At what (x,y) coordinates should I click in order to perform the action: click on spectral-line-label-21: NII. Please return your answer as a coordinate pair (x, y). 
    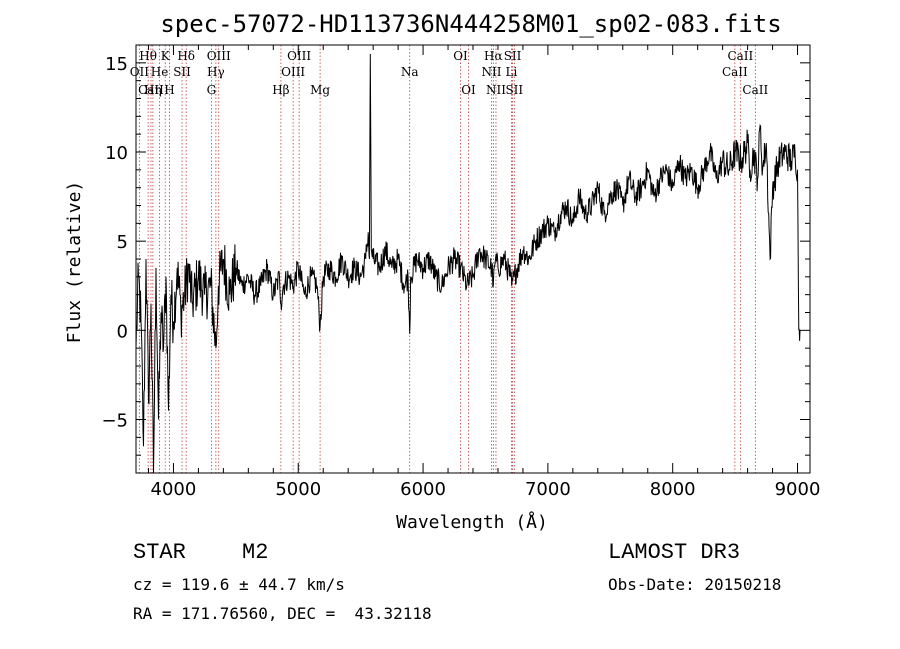
    Looking at the image, I should click on (496, 90).